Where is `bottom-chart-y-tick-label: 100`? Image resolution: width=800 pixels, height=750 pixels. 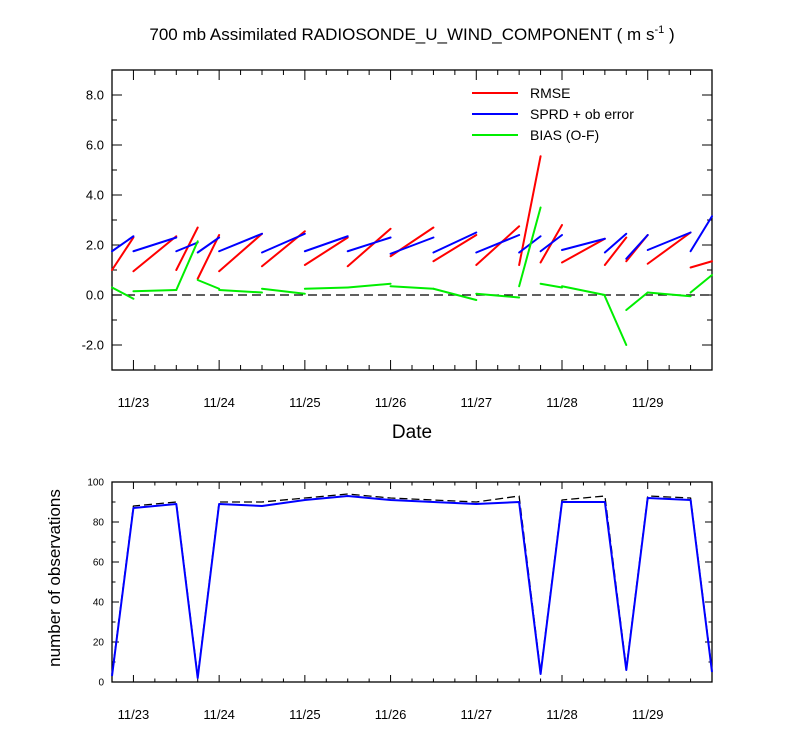
bottom-chart-y-tick-label: 100 is located at coordinates (95, 483).